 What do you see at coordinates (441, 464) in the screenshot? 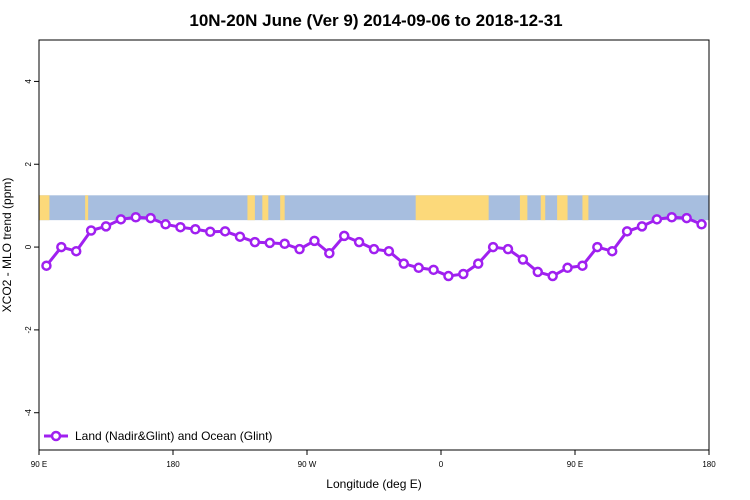
I see `x-tick-label: 0` at bounding box center [441, 464].